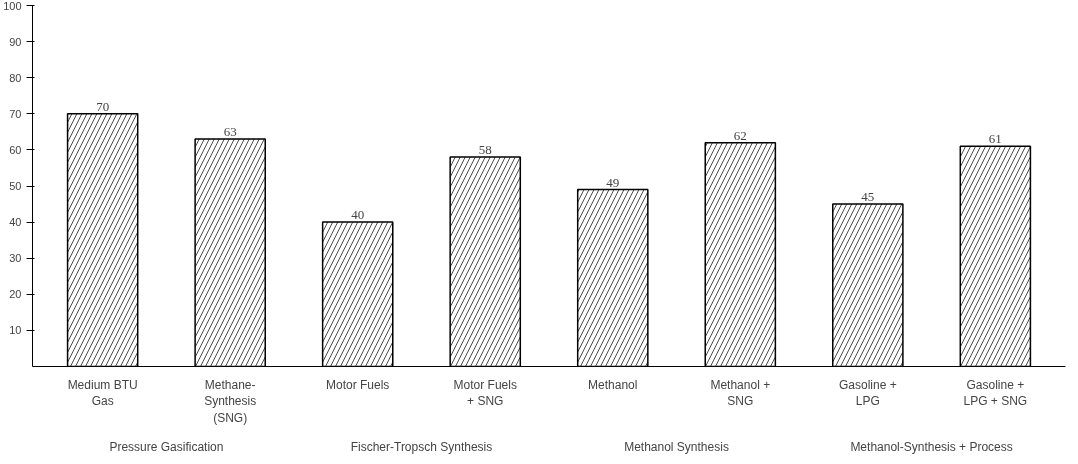  What do you see at coordinates (676, 446) in the screenshot?
I see `text: Methanol Synthesis` at bounding box center [676, 446].